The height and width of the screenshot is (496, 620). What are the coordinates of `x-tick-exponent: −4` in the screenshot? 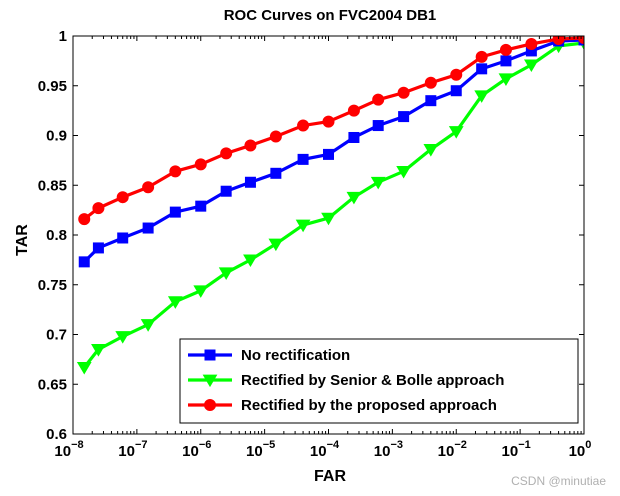 It's located at (333, 445).